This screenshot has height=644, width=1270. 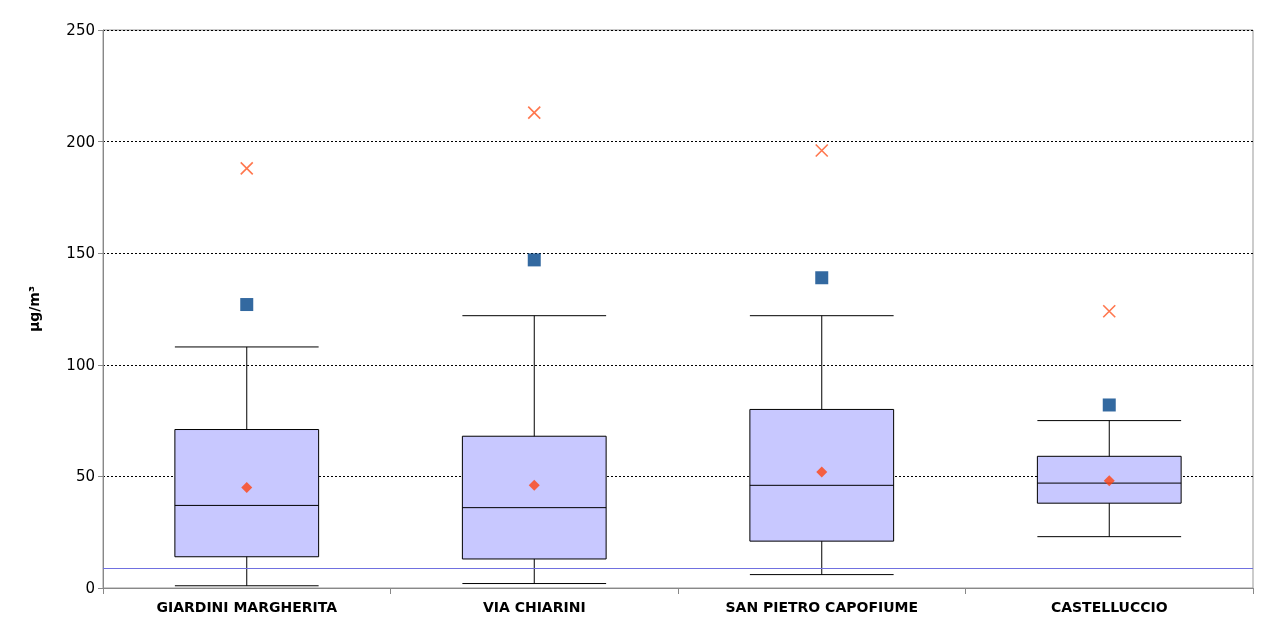 I want to click on y-tick-label: 0, so click(x=90, y=588).